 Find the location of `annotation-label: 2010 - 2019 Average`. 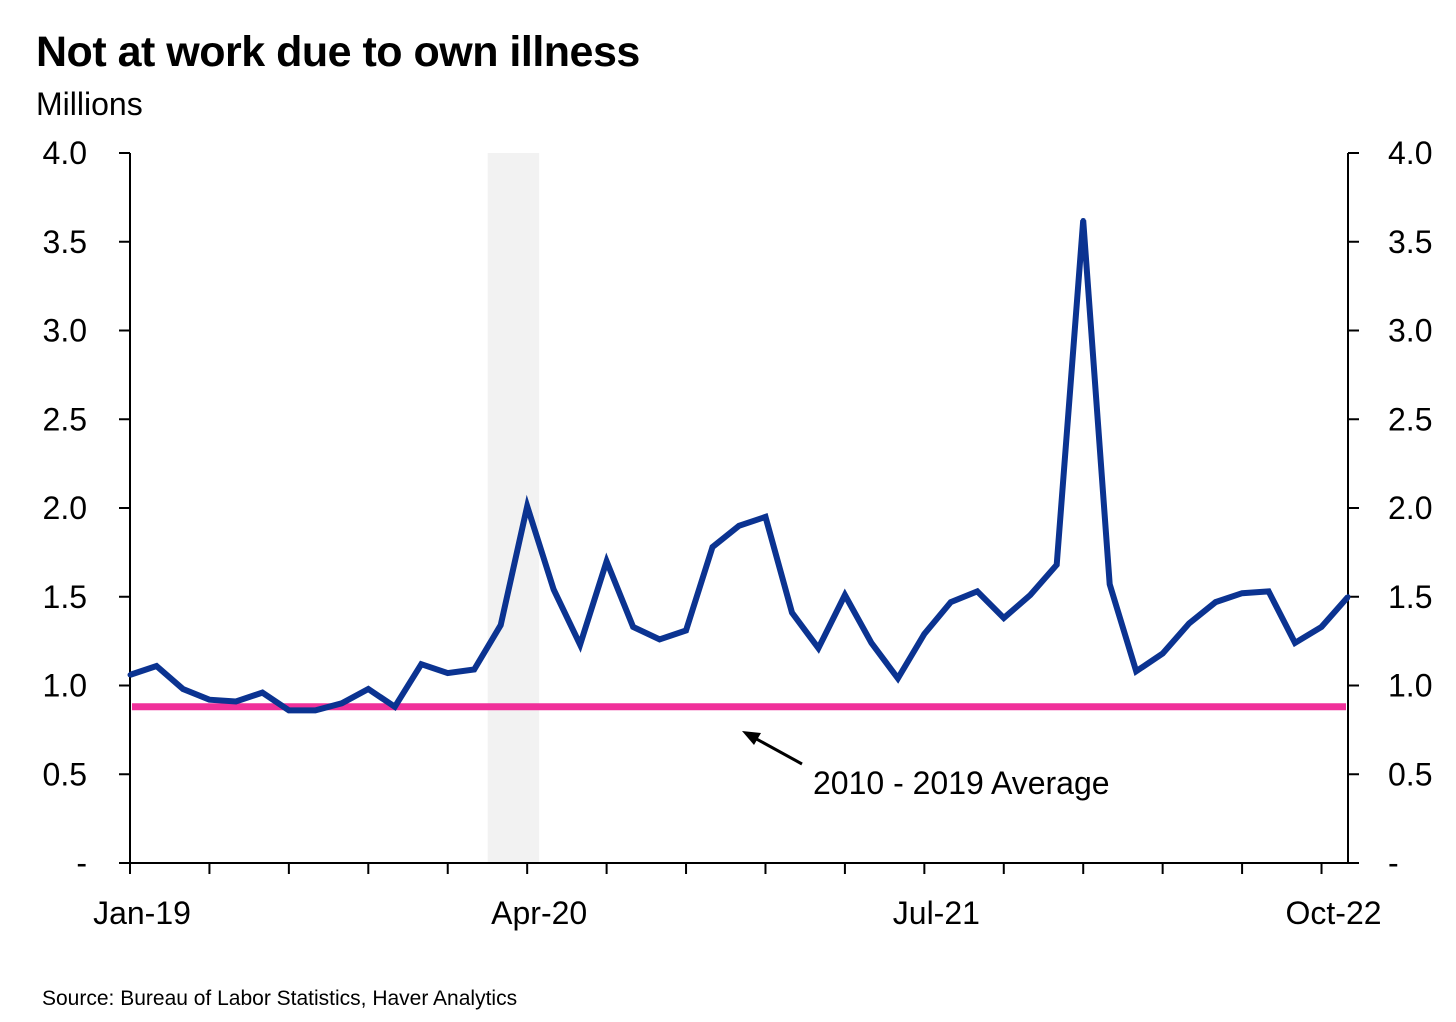

annotation-label: 2010 - 2019 Average is located at coordinates (961, 783).